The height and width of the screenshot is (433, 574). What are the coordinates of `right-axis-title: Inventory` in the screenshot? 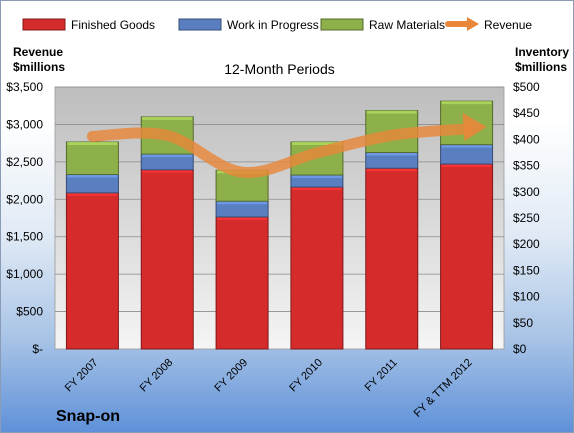 It's located at (542, 52).